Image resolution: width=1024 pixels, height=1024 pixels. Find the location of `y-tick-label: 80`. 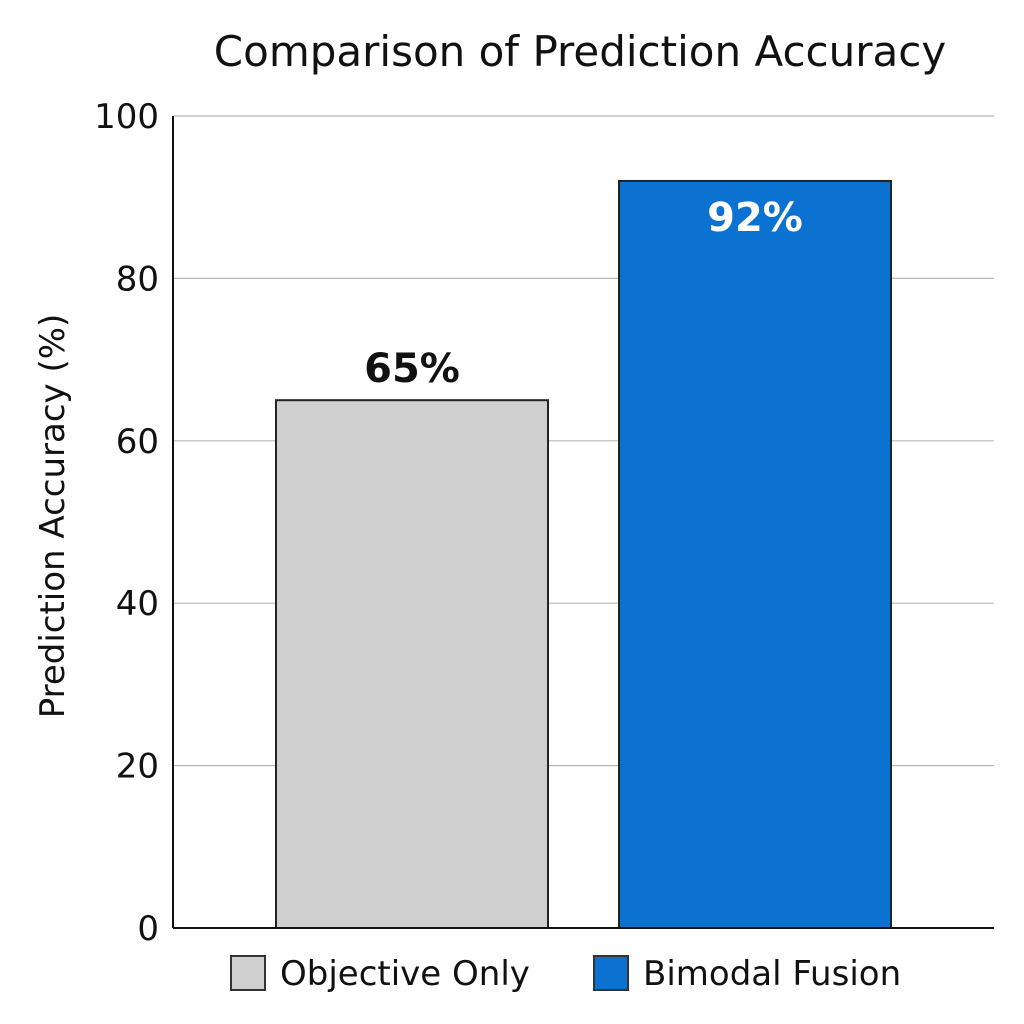

y-tick-label: 80 is located at coordinates (137, 279).